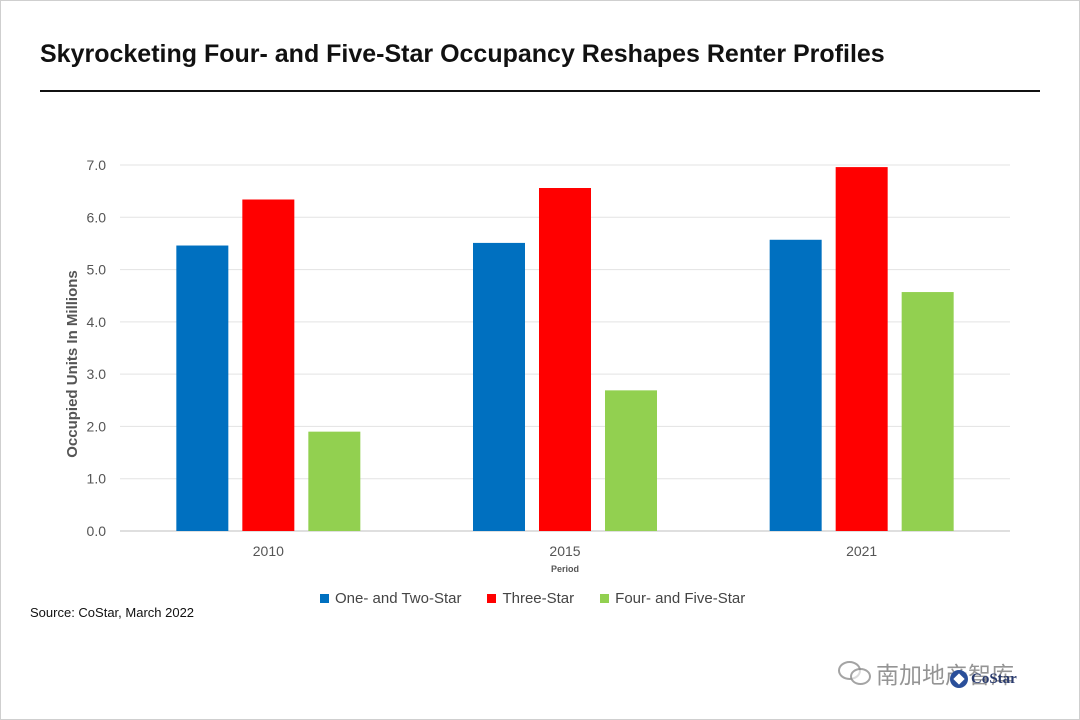 The width and height of the screenshot is (1080, 720). Describe the element at coordinates (538, 598) in the screenshot. I see `legend-label-three-star: Three-Star` at that location.